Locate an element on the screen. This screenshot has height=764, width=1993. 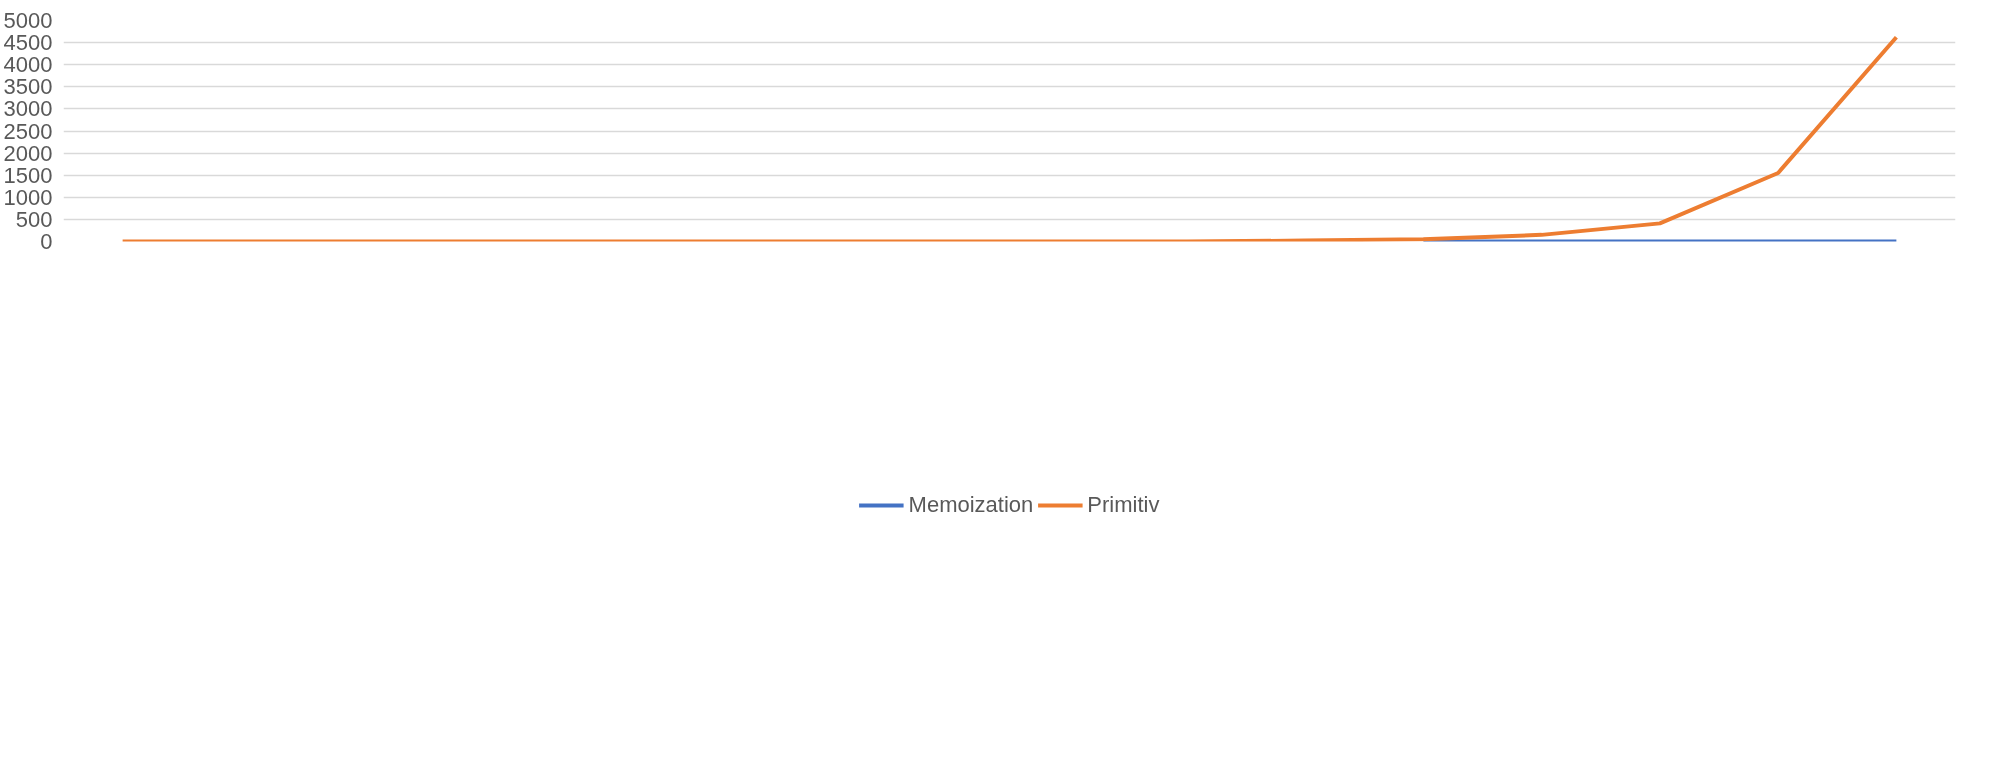
y-tick-label: 0 is located at coordinates (46, 241).